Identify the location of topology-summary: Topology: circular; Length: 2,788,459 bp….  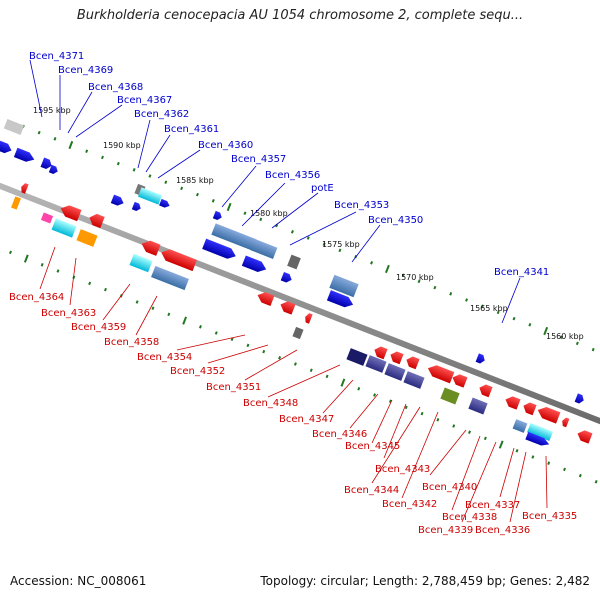
(425, 581).